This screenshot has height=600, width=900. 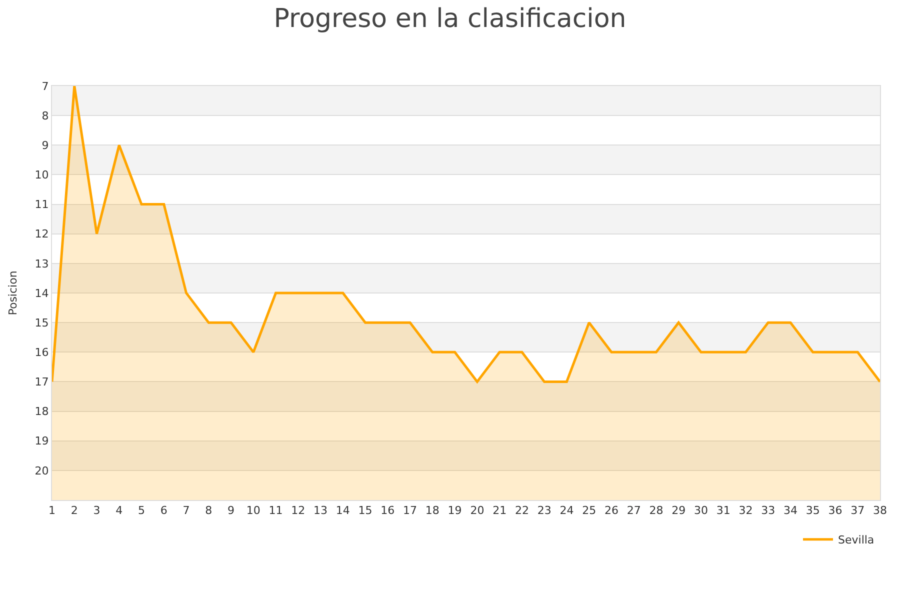 What do you see at coordinates (387, 511) in the screenshot?
I see `x-tick-label: 16` at bounding box center [387, 511].